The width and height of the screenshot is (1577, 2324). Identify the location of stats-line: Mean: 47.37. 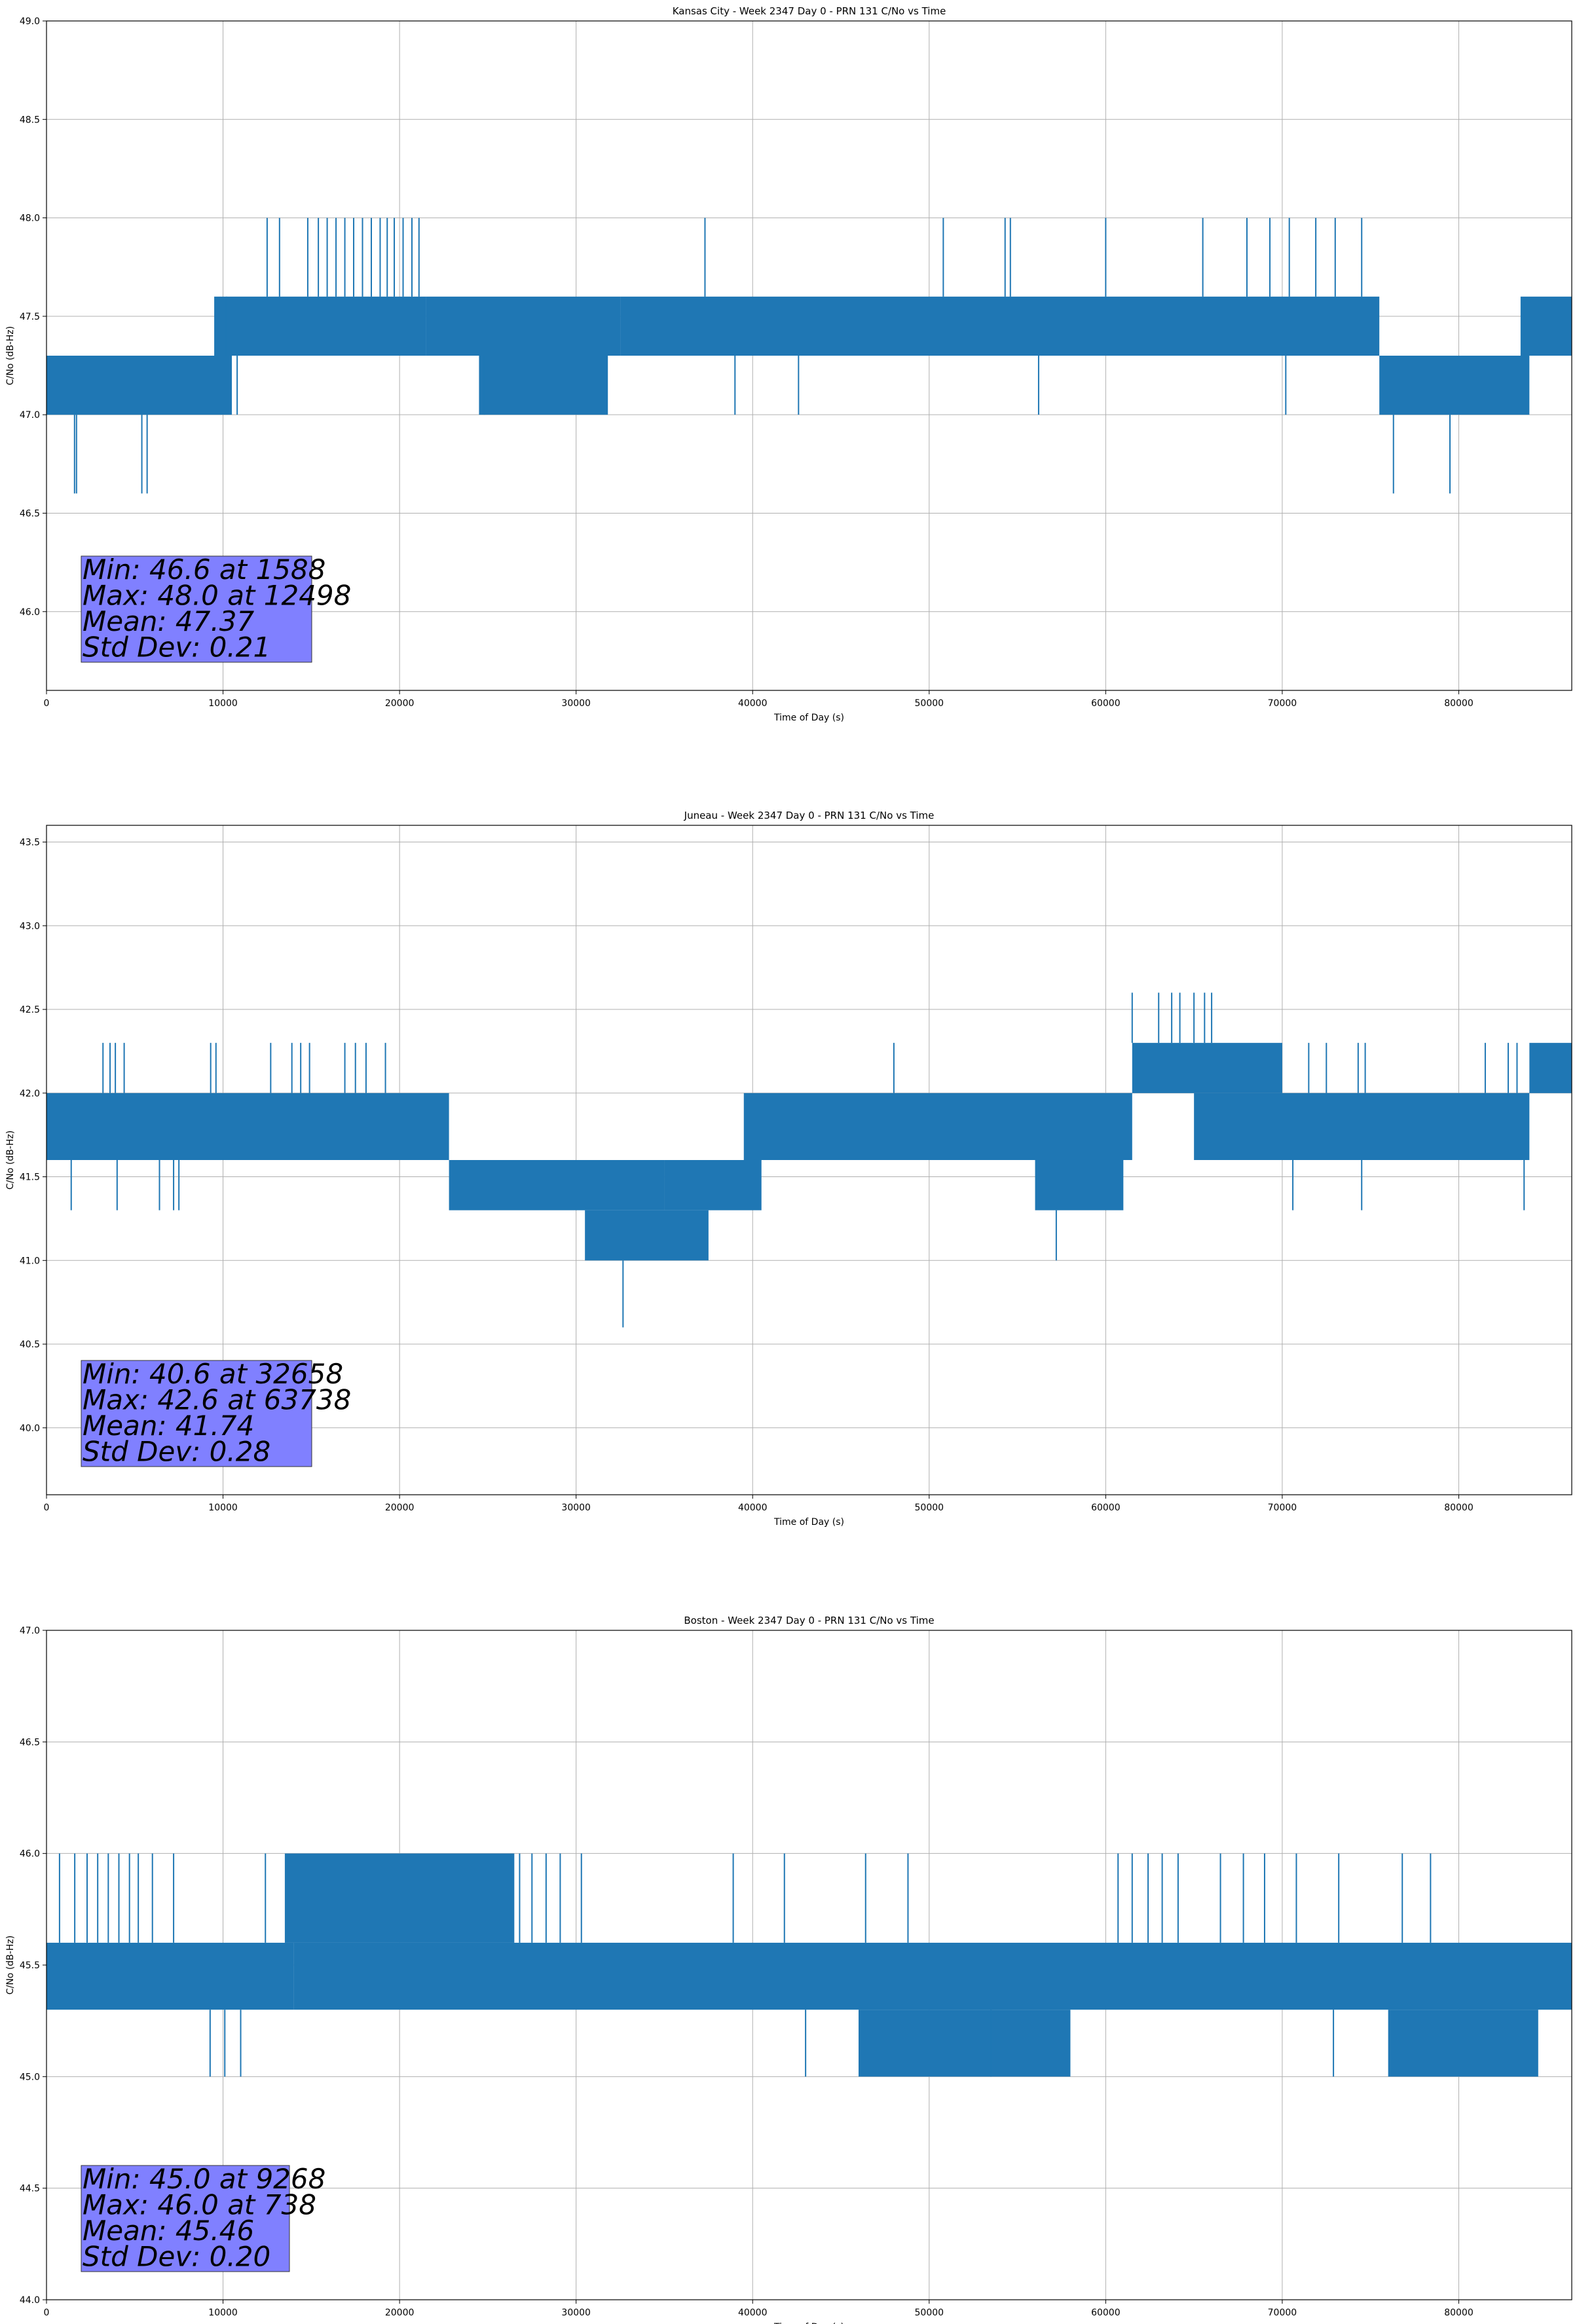
(168, 621).